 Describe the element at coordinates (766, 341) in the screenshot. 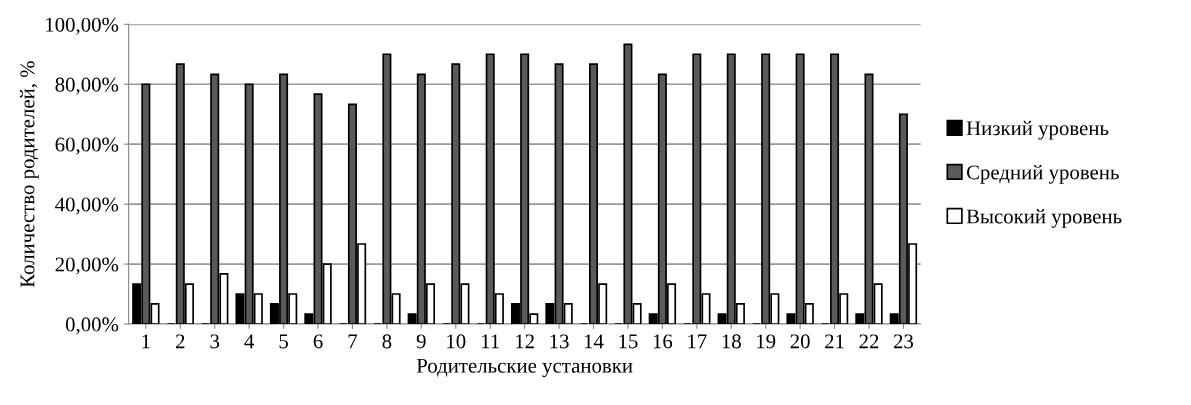

I see `x-tick-label: 19` at that location.